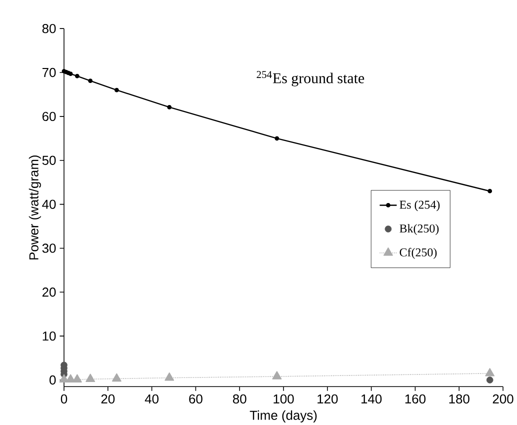 This screenshot has width=517, height=425. I want to click on x-tick-label: 40, so click(151, 399).